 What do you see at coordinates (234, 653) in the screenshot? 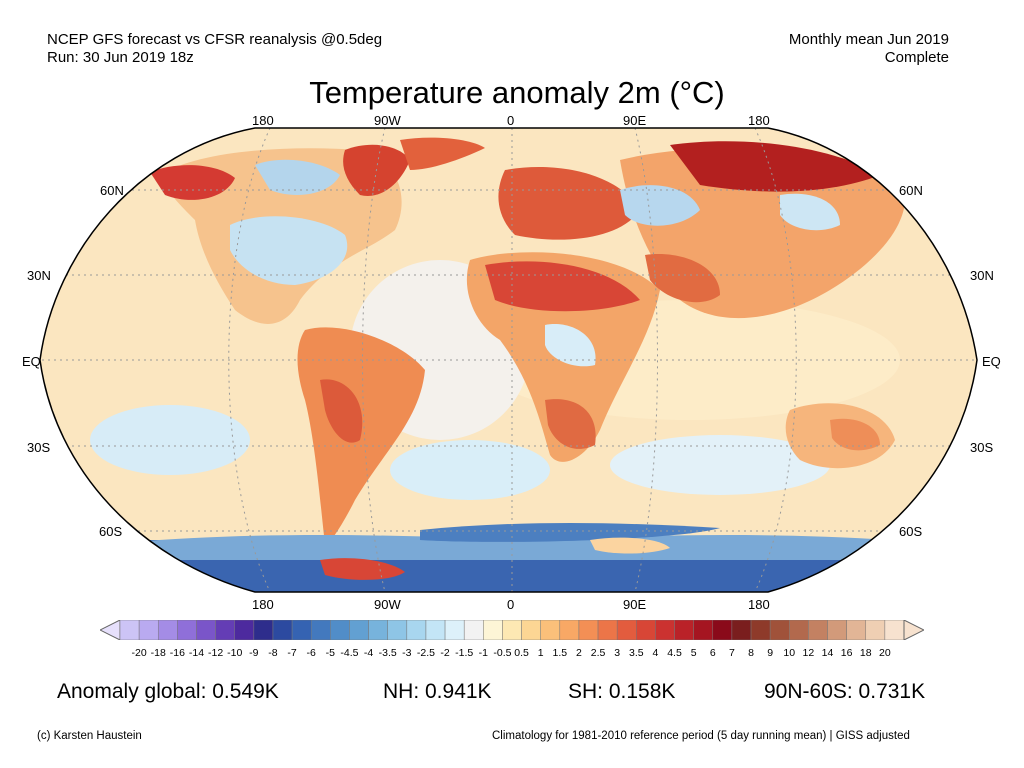
I see `colorbar-tick-label: -10` at bounding box center [234, 653].